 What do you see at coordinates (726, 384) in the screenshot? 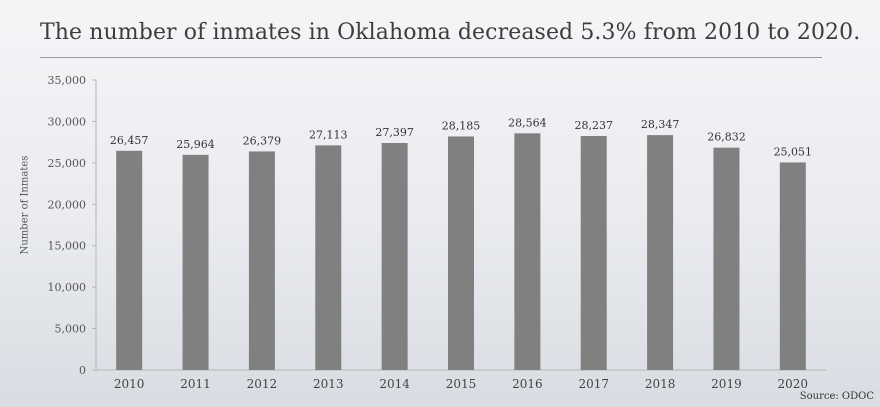
I see `x-tick-label: 2019` at bounding box center [726, 384].